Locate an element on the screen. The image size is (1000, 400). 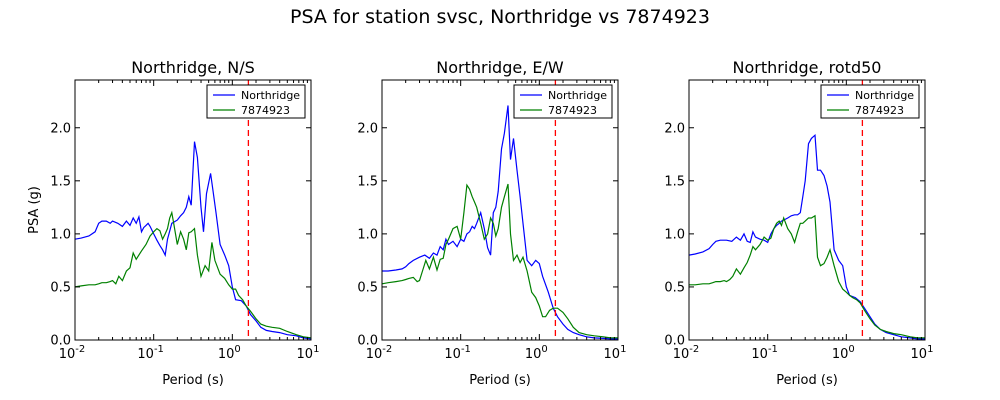
y-axis-label: PSA (g) is located at coordinates (34, 210).